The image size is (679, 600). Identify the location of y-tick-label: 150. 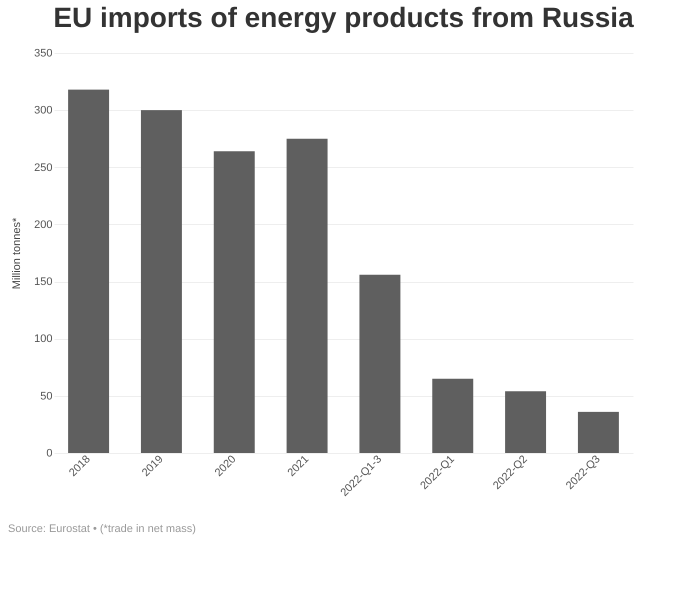
(43, 282).